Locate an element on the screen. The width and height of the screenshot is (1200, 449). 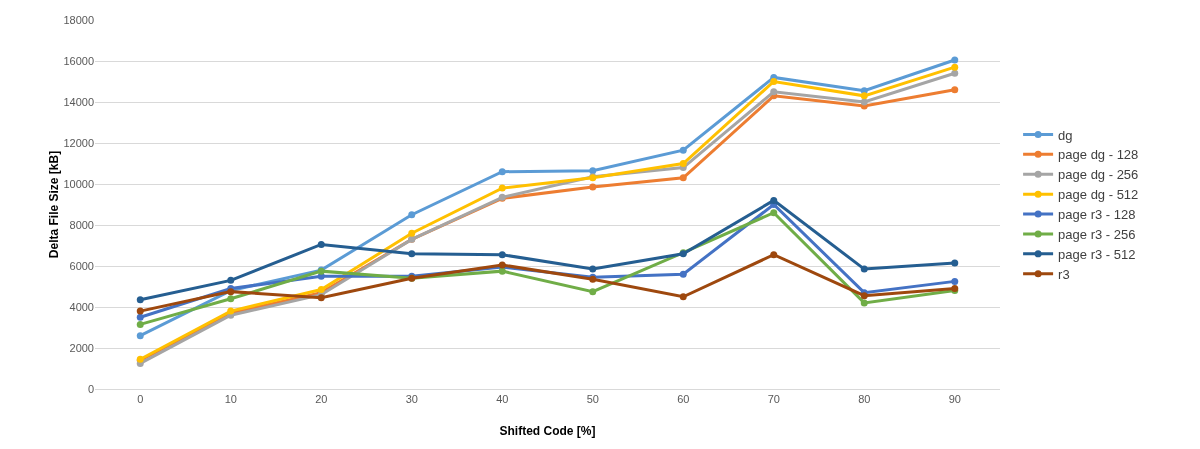
x-axis-title: Shifted Code [%] is located at coordinates (547, 431).